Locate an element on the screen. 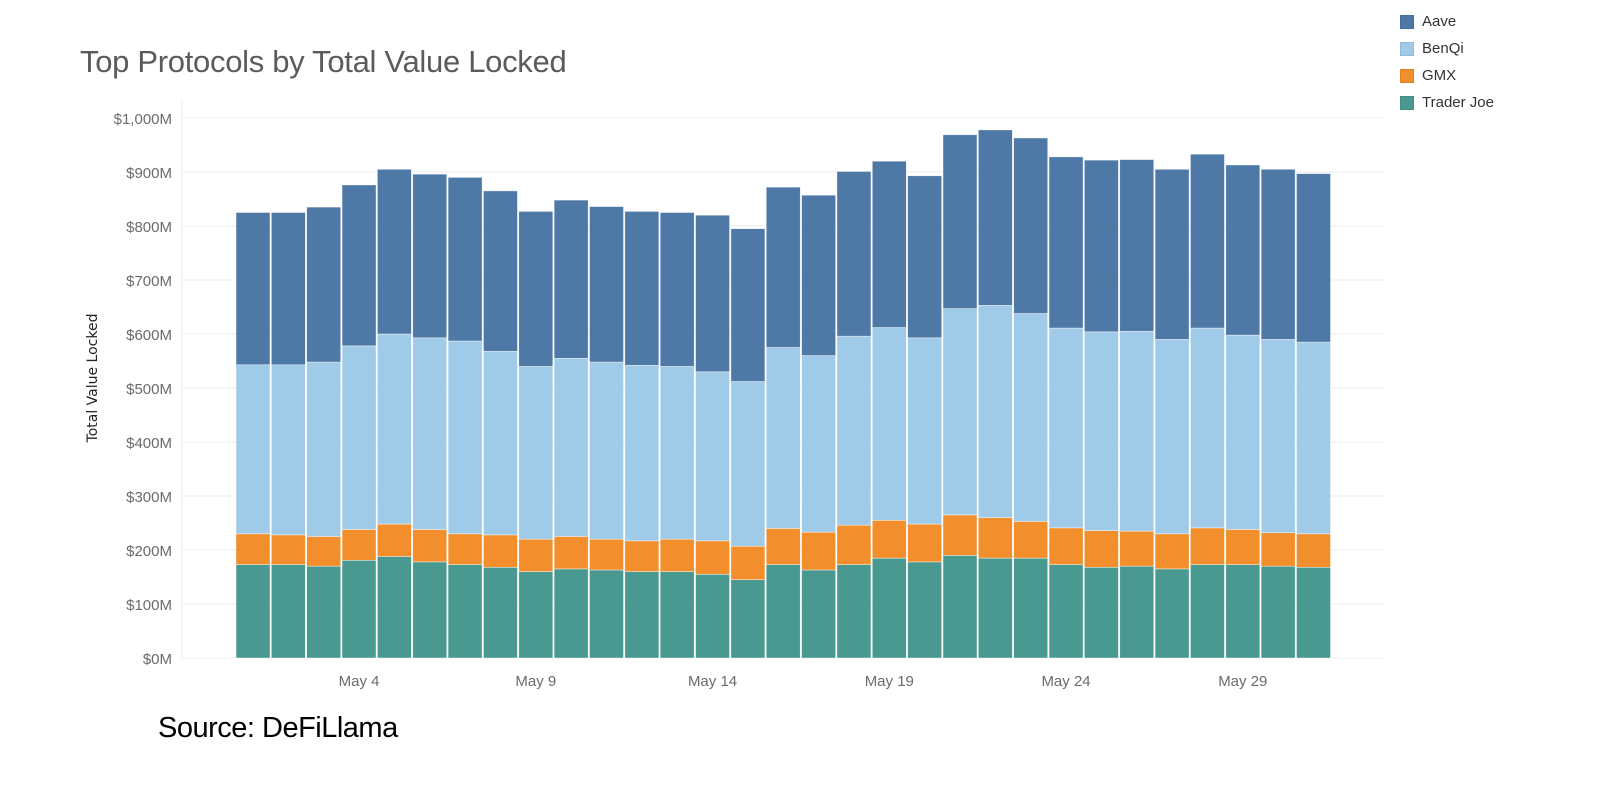 The height and width of the screenshot is (800, 1600). x-tick-label: May 24 is located at coordinates (1065, 681).